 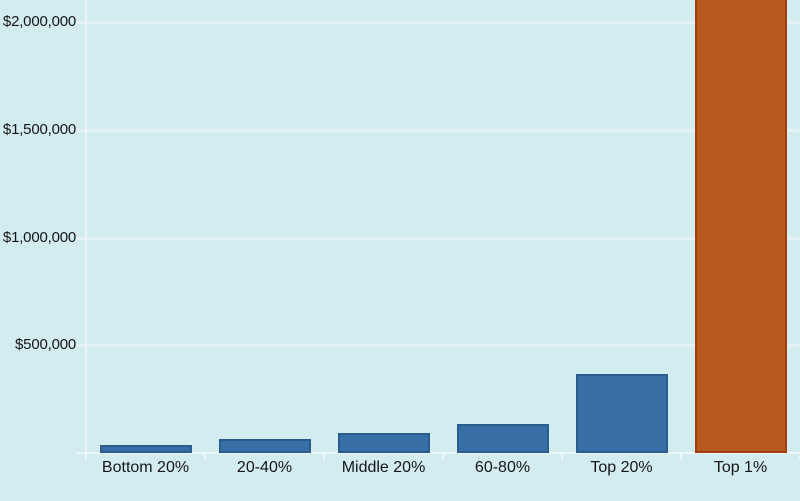 I want to click on x-category-label: 60-80%, so click(x=502, y=467).